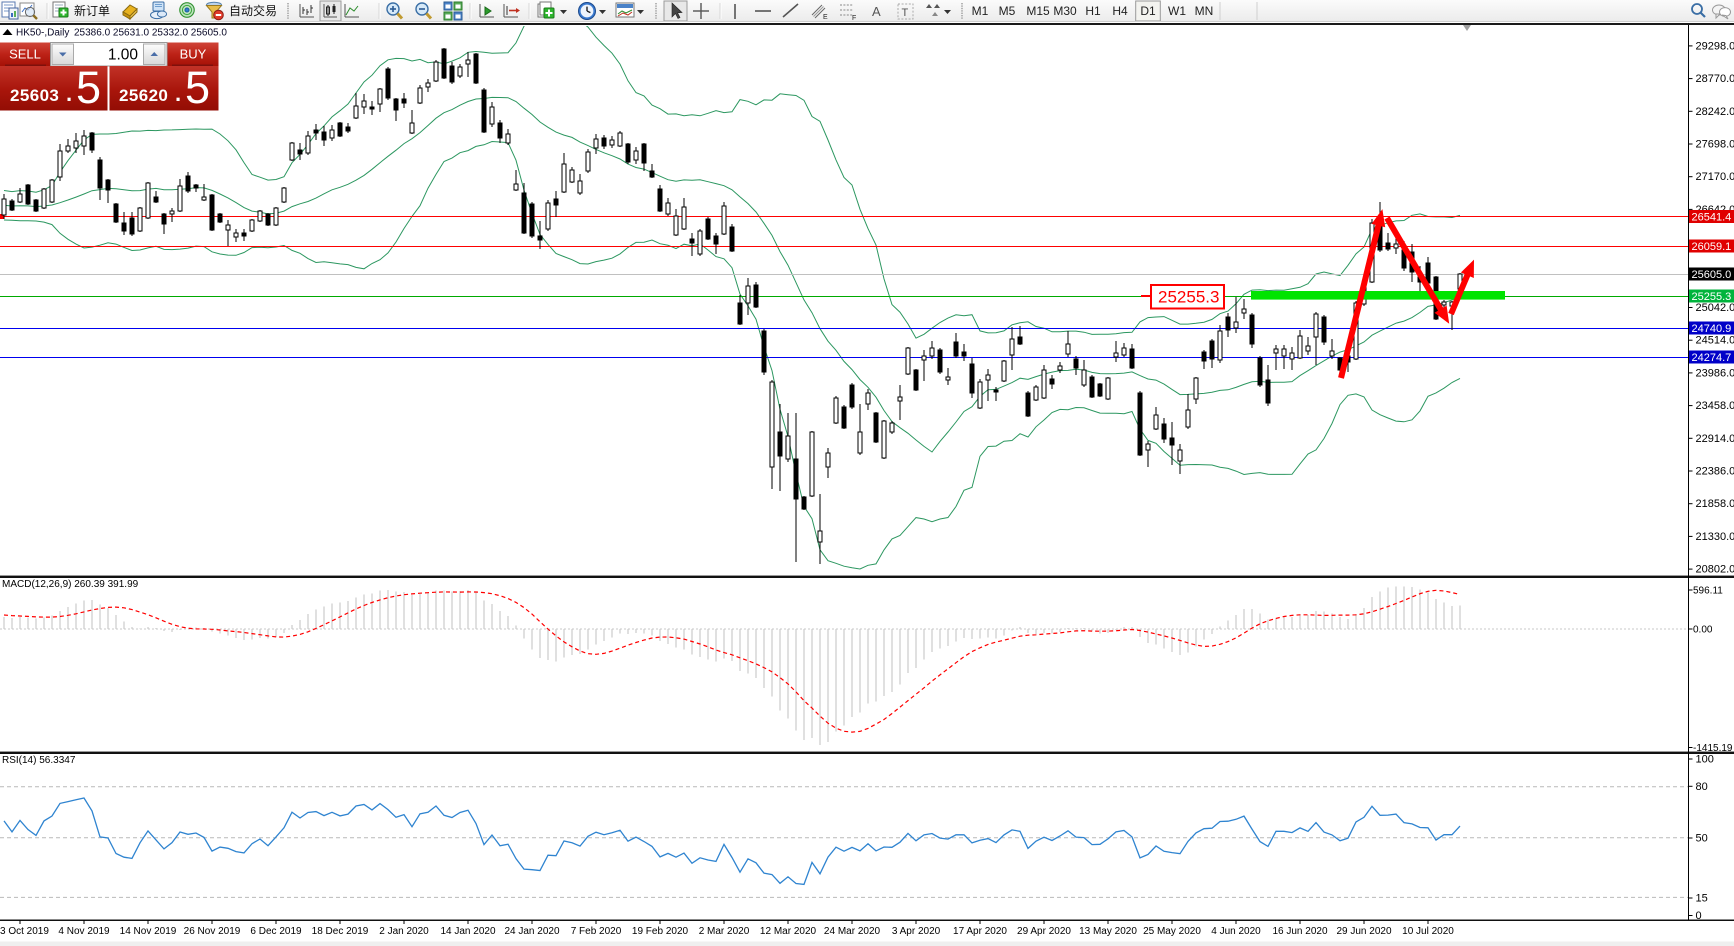 Image resolution: width=1734 pixels, height=946 pixels. I want to click on svg-text: 25603, so click(34, 95).